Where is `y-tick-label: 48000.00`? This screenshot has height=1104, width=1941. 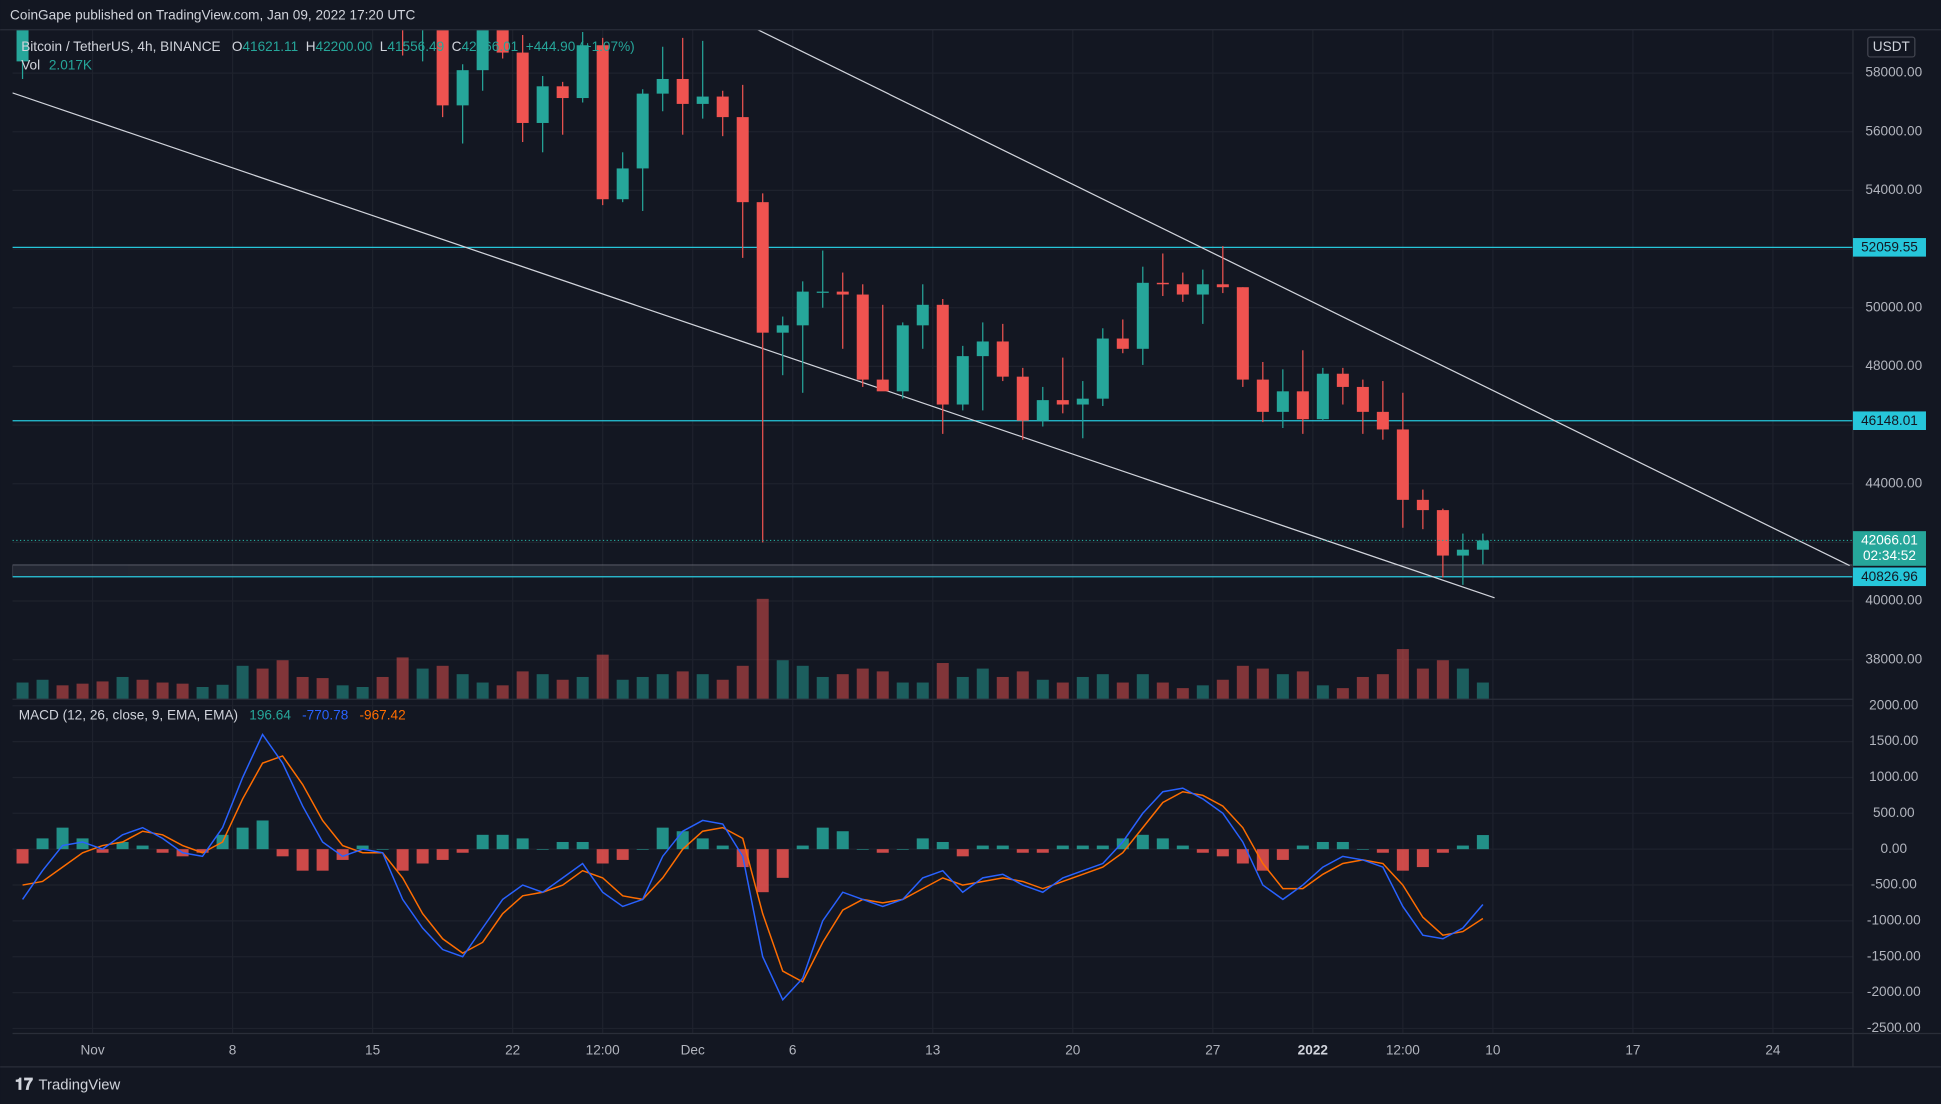
y-tick-label: 48000.00 is located at coordinates (1893, 365).